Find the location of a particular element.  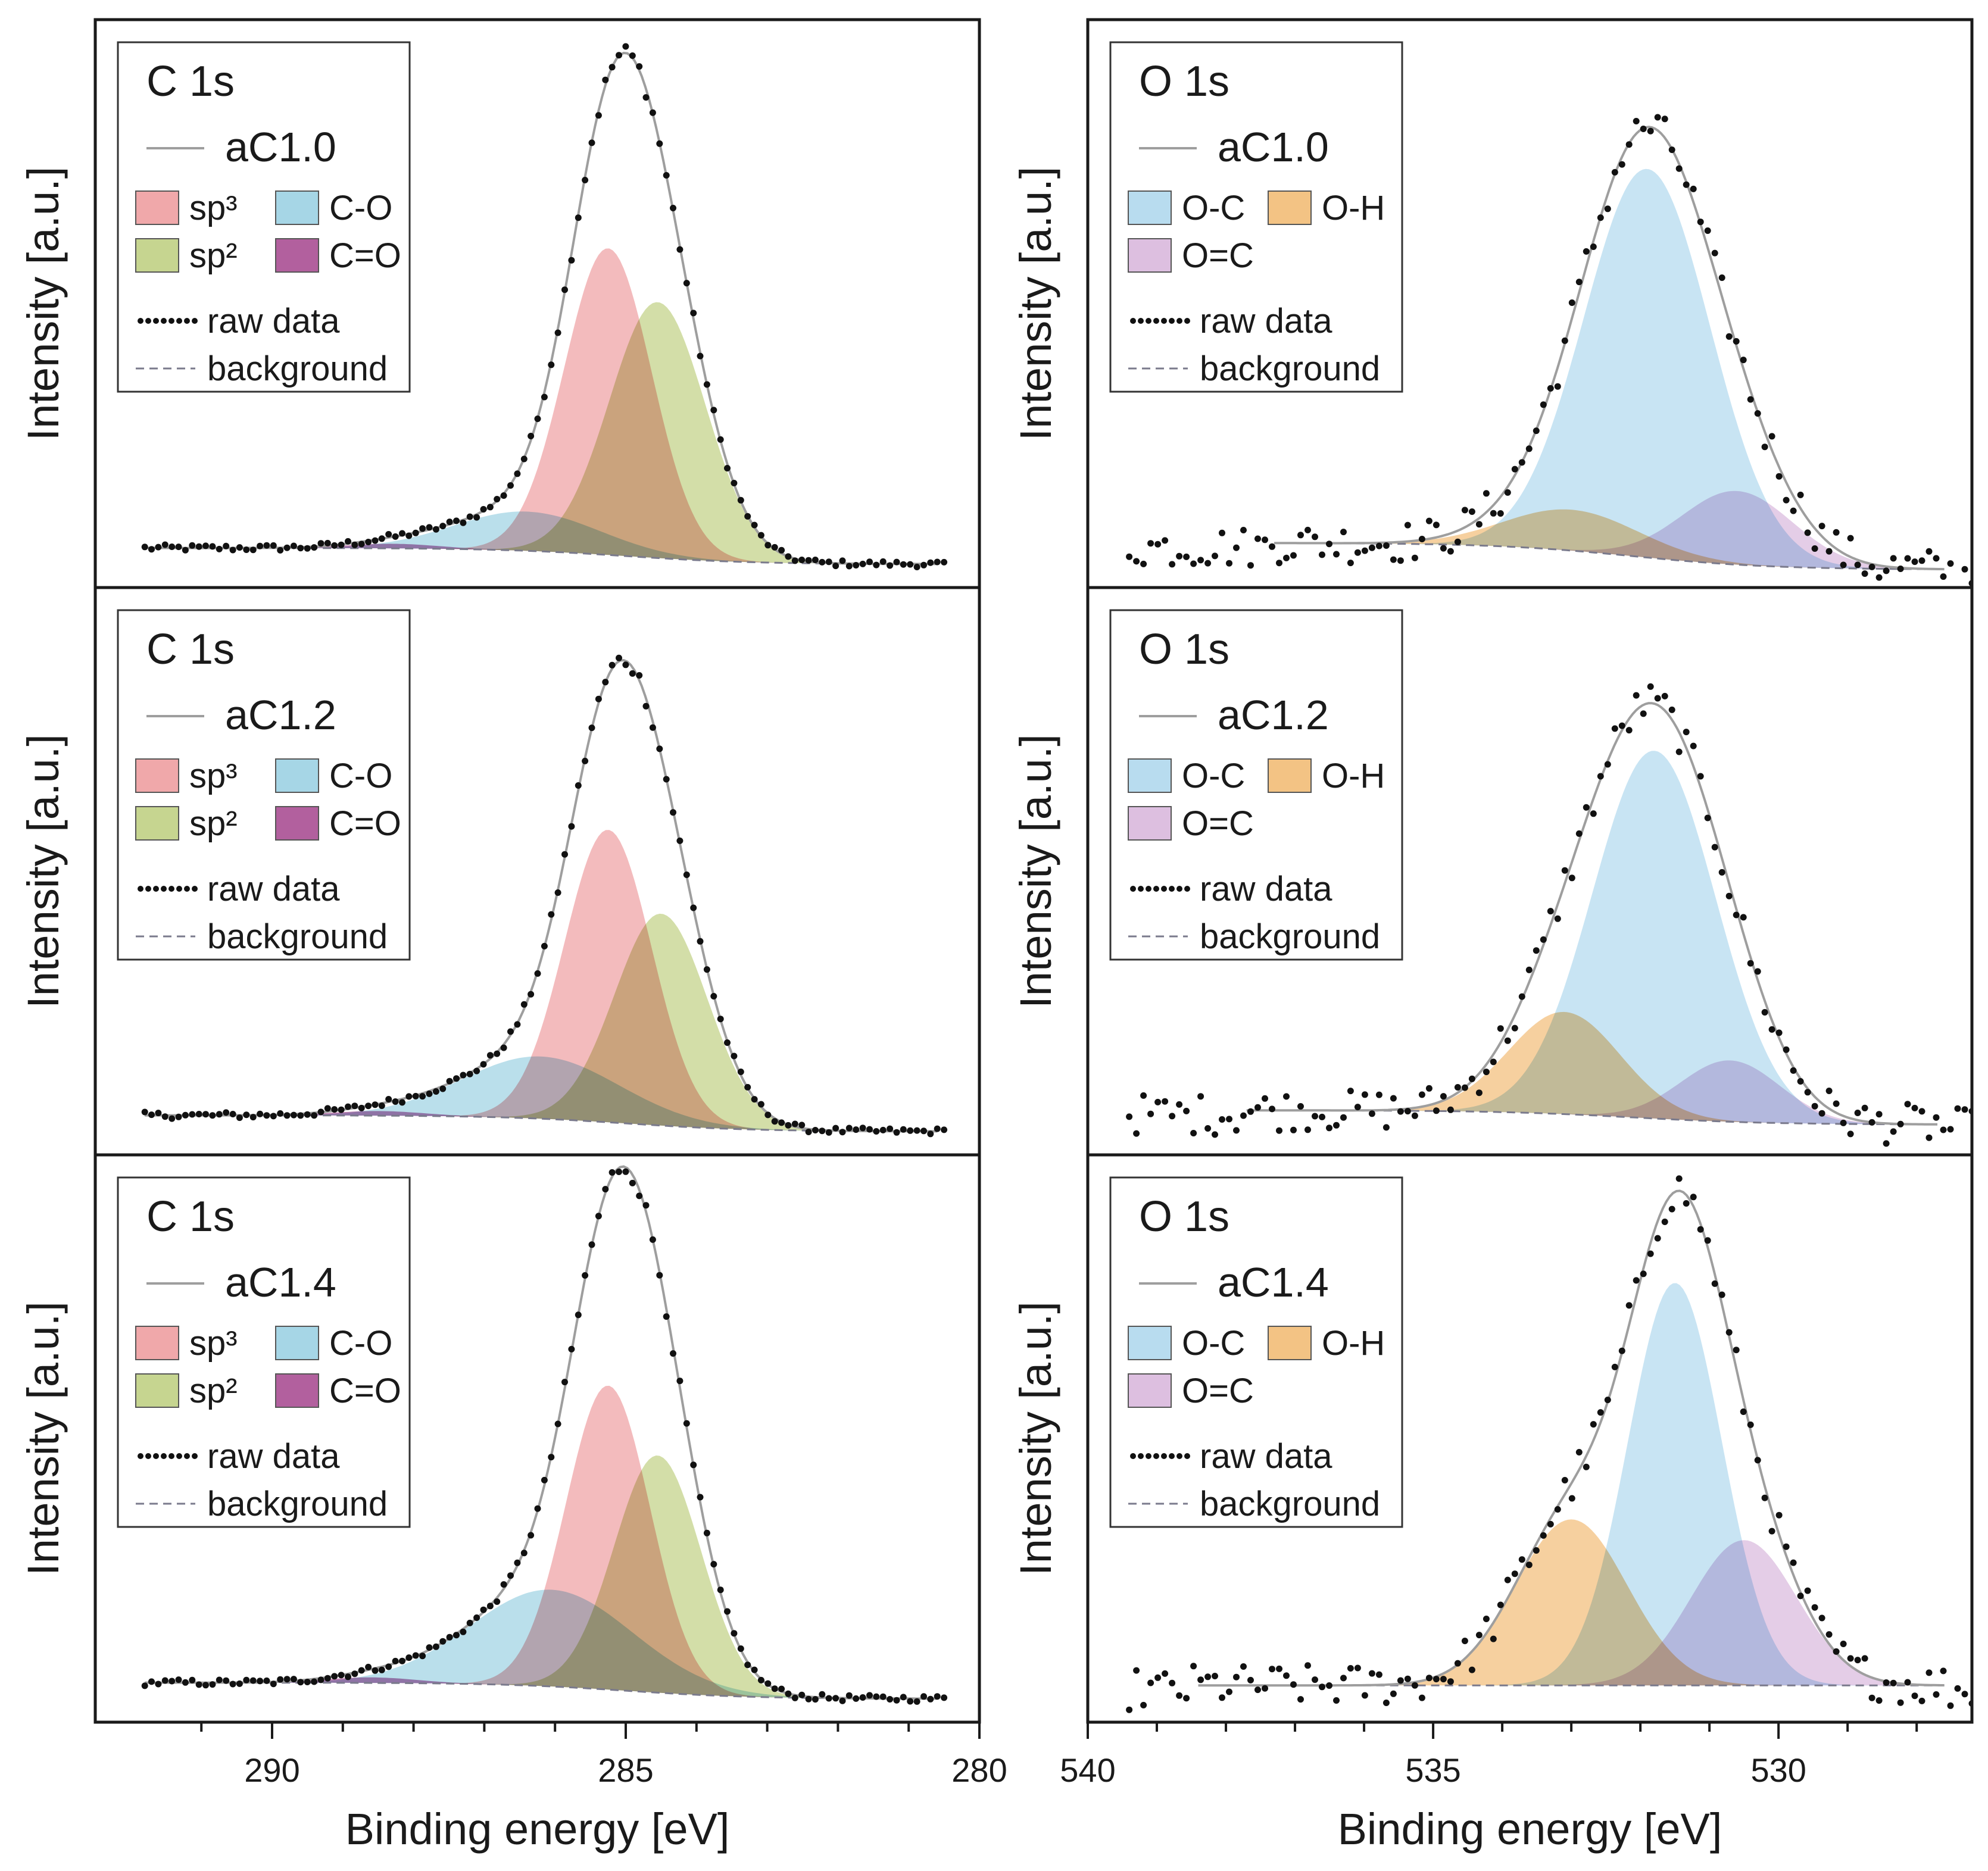

legend-raw-label: raw data is located at coordinates (274, 321).